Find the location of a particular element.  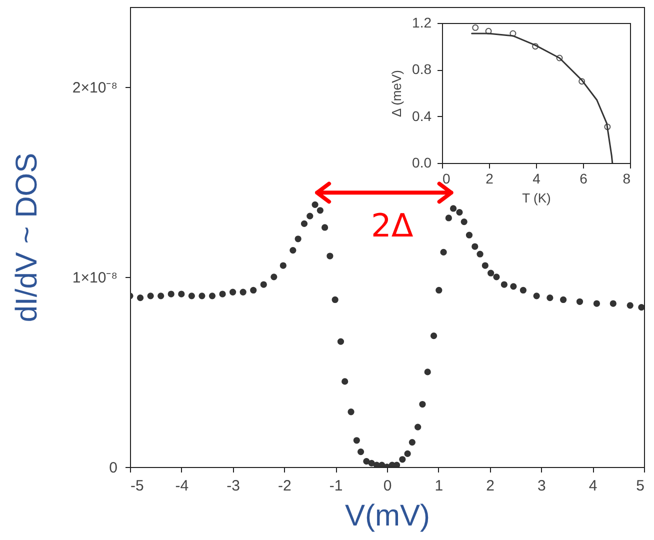

x-tick-label: -3 is located at coordinates (233, 486).